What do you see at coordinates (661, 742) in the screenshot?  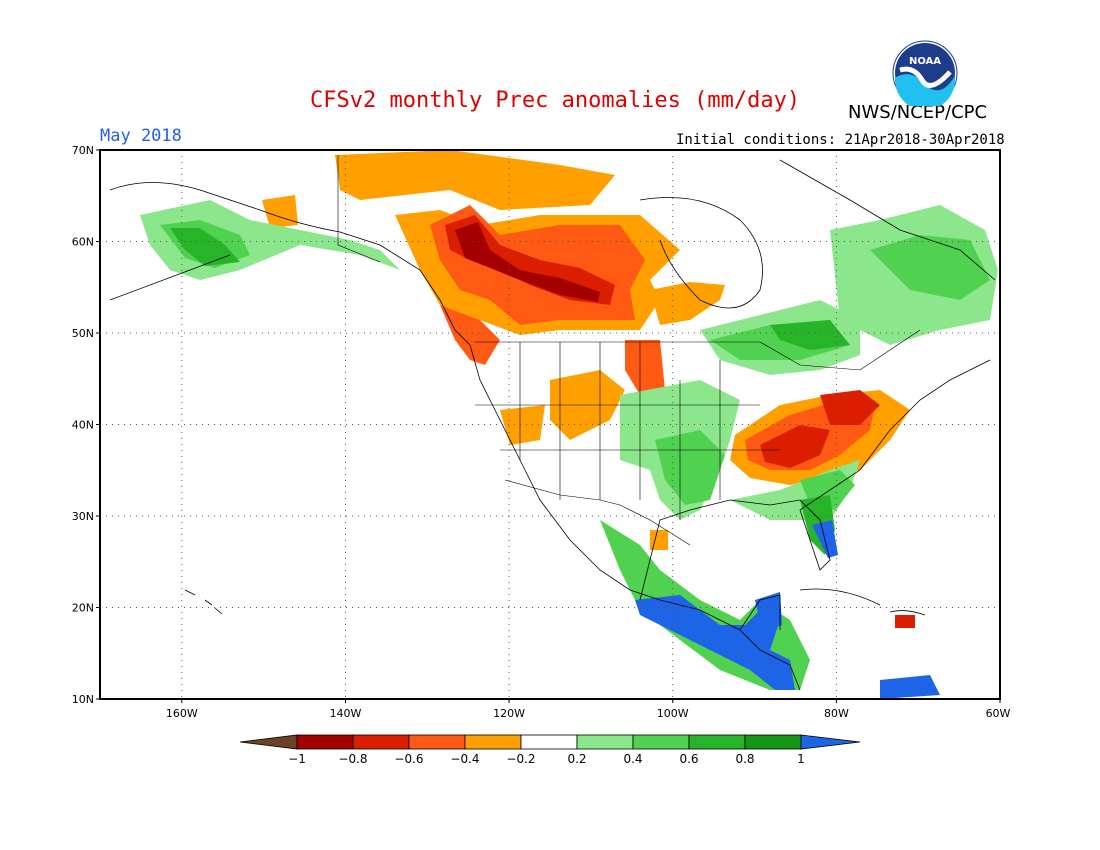 I see `colorbar-swatch-p04` at bounding box center [661, 742].